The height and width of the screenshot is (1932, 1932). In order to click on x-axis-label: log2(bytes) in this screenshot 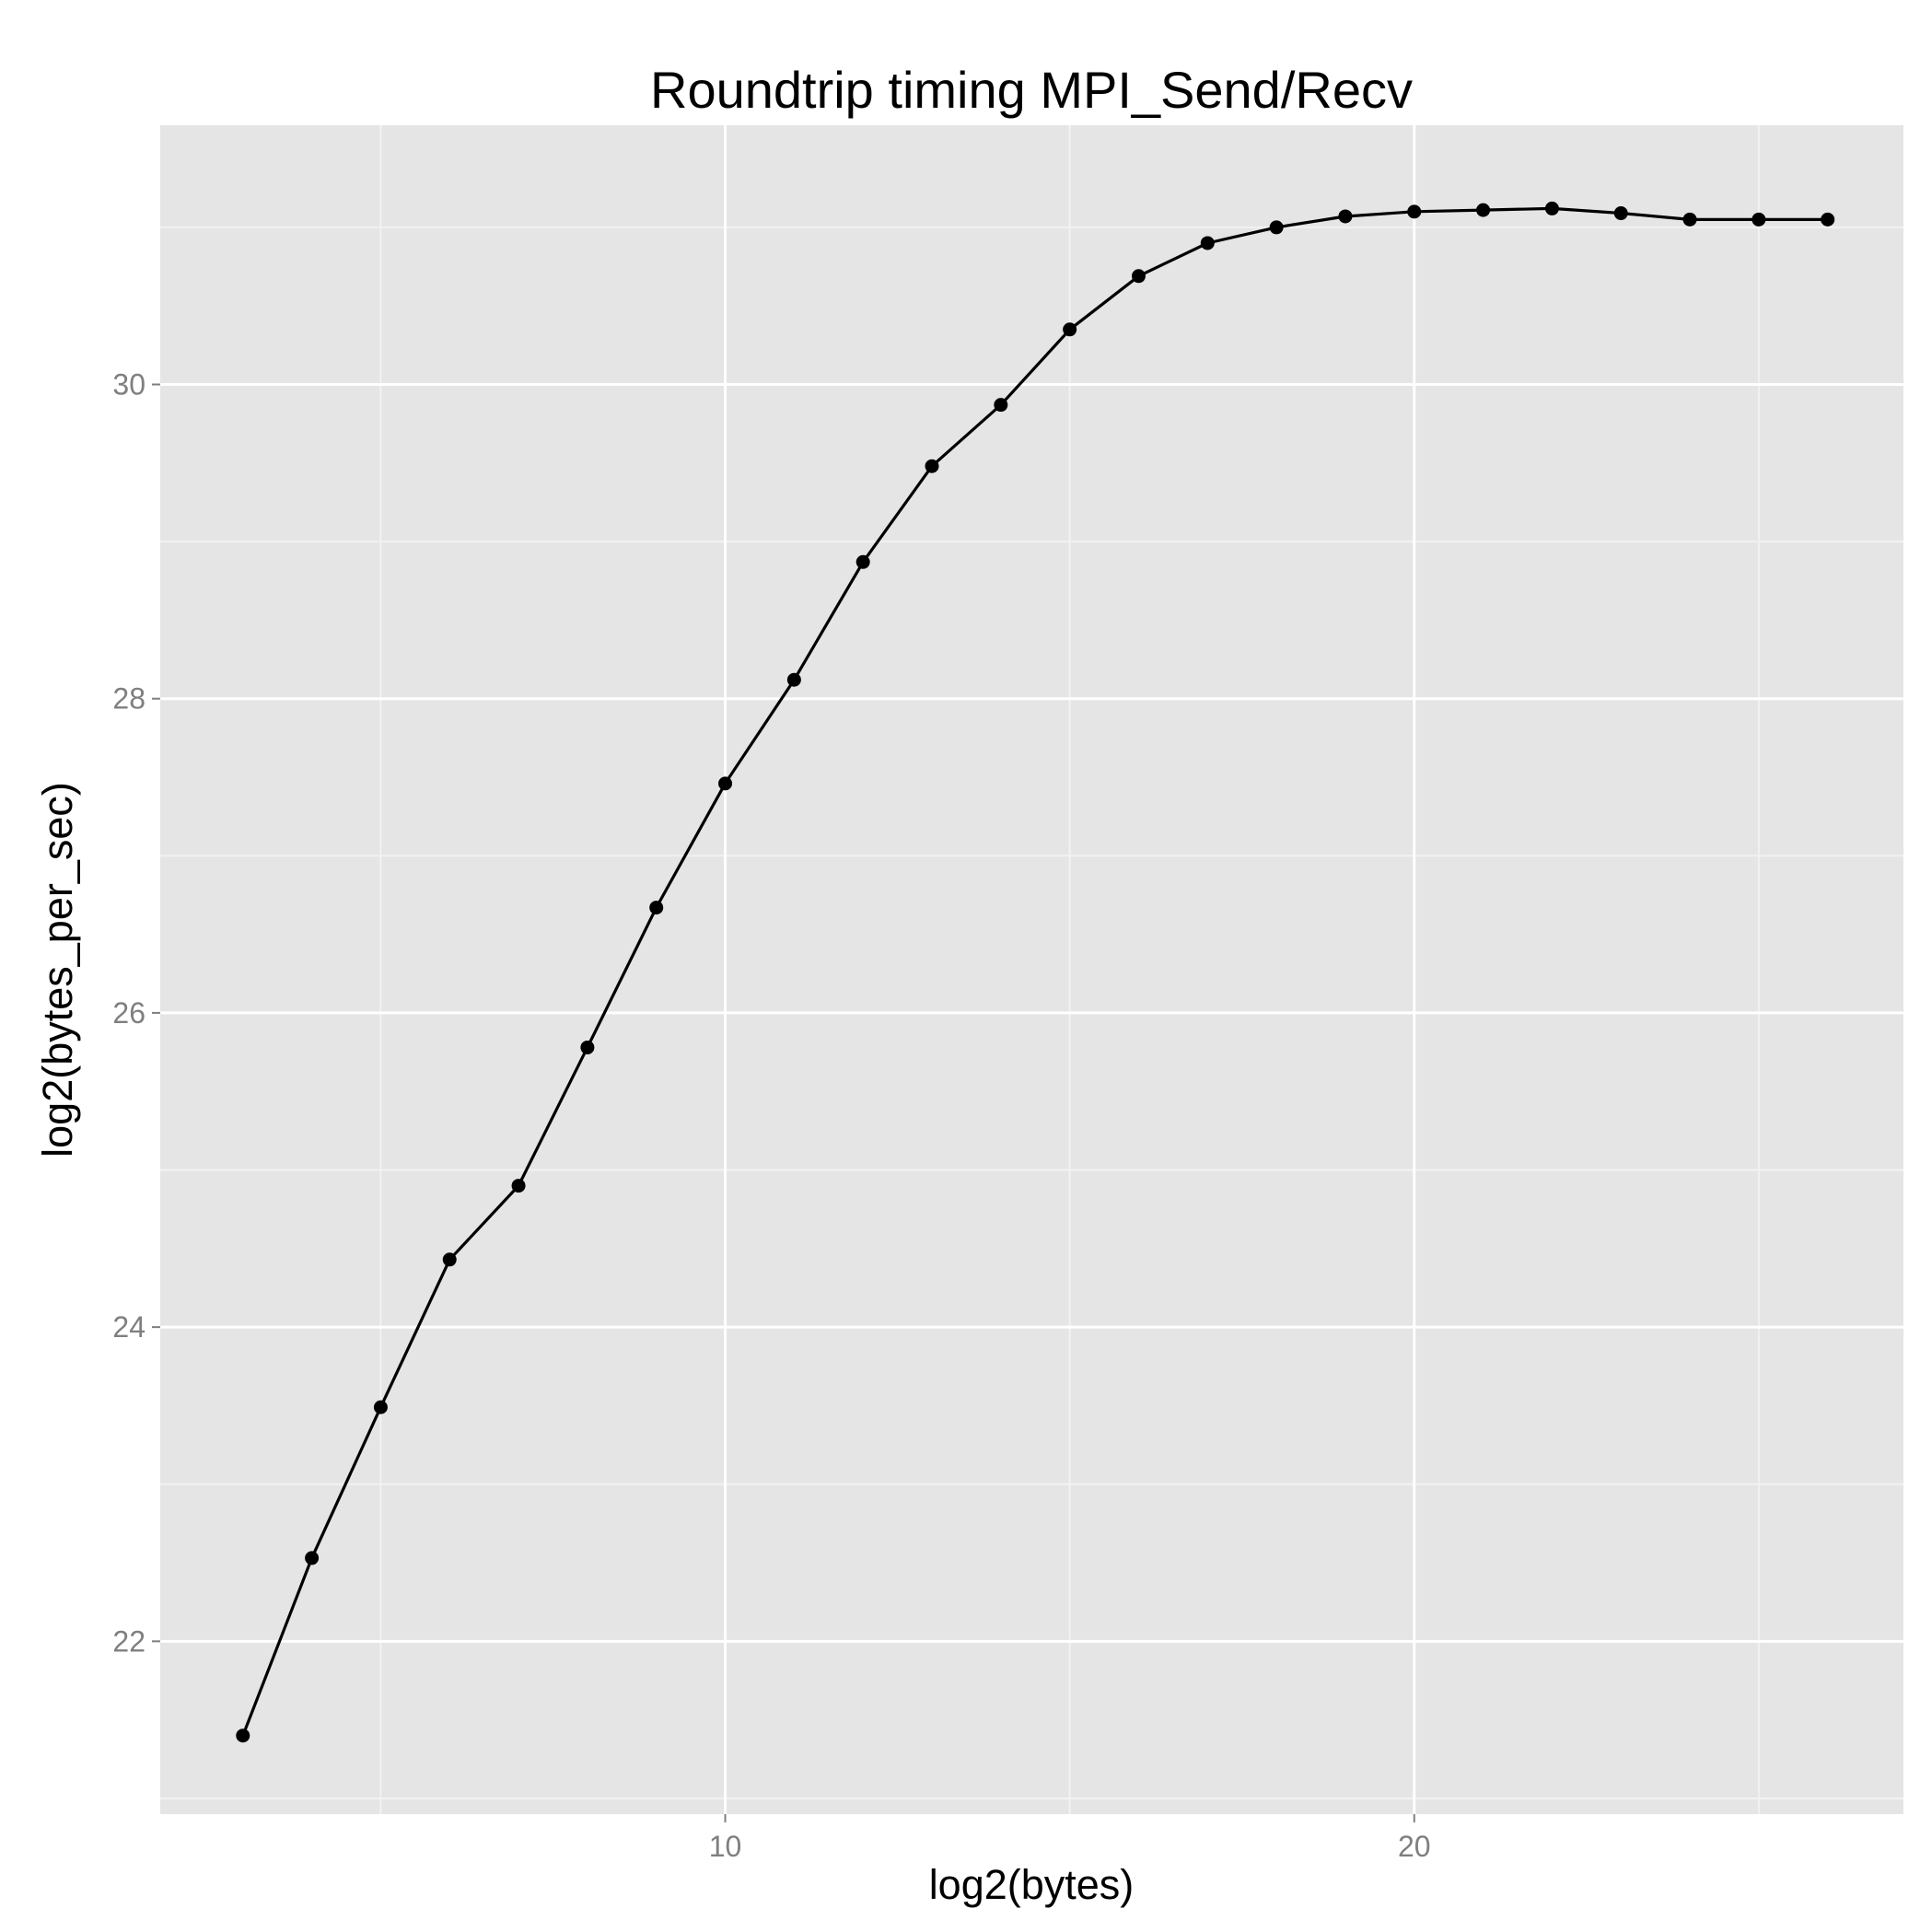, I will do `click(1032, 1884)`.